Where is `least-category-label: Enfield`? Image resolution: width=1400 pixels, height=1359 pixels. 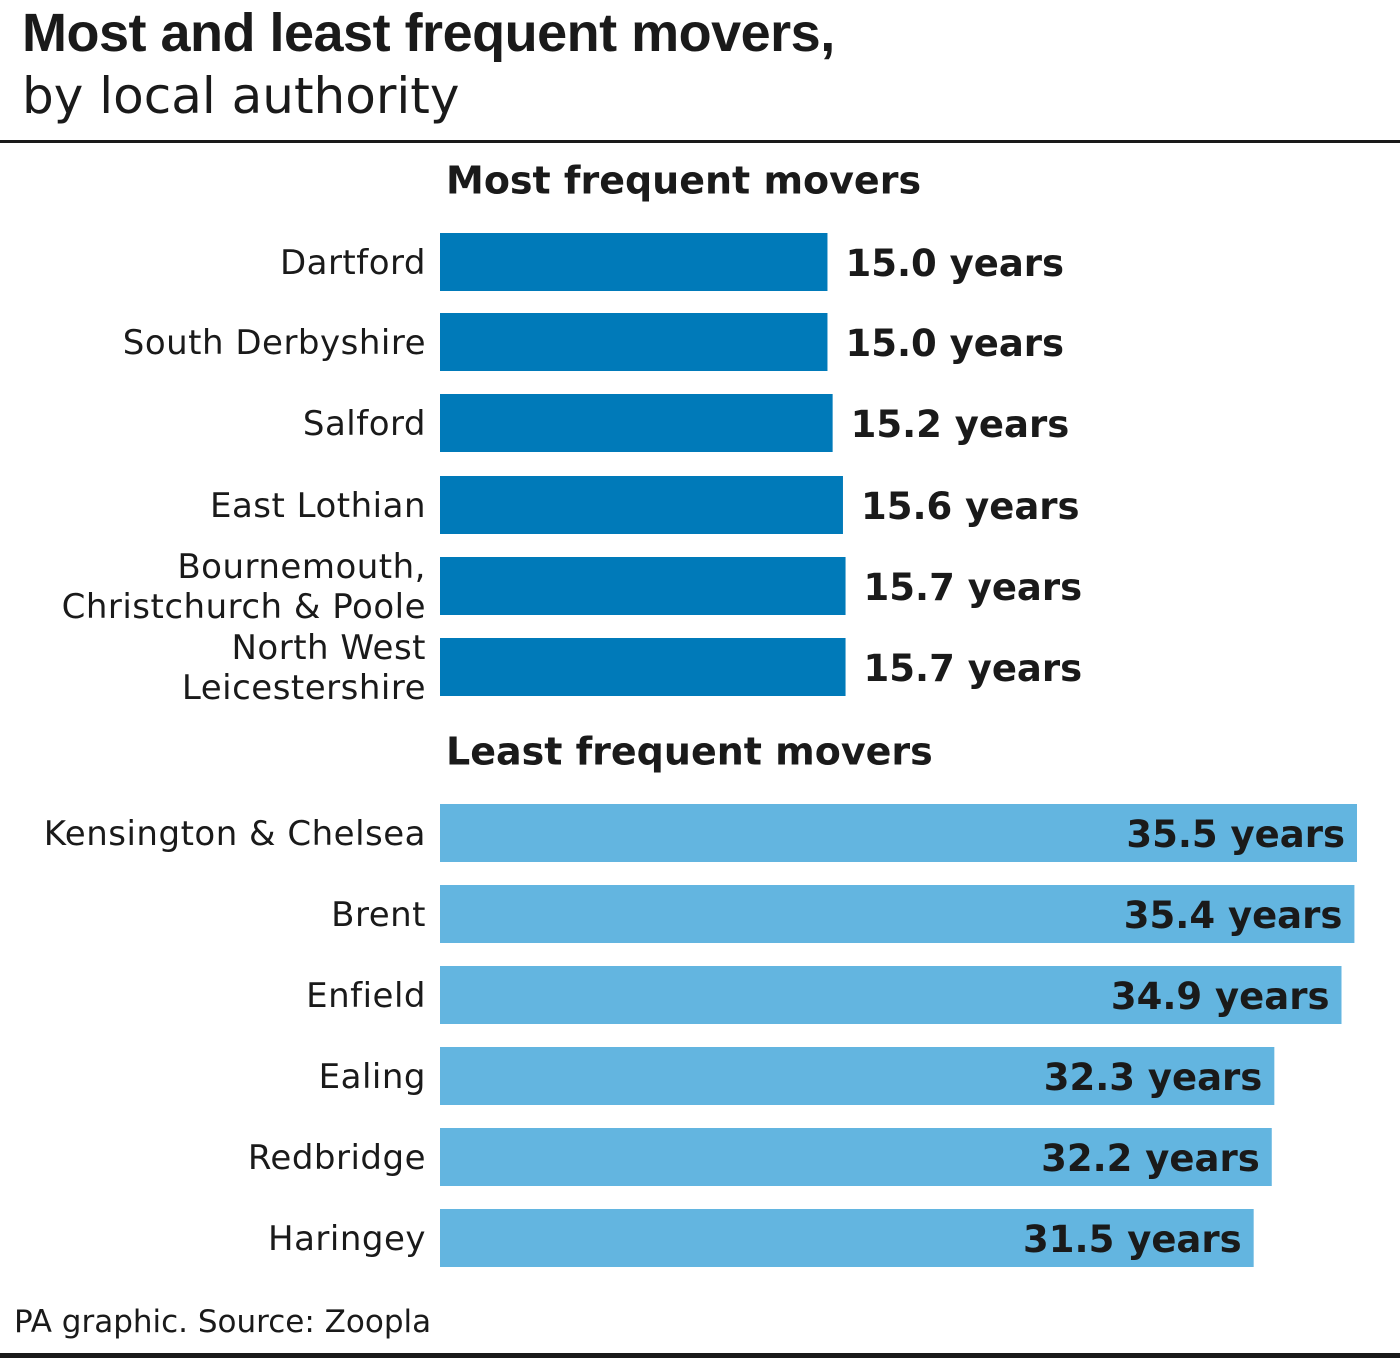
least-category-label: Enfield is located at coordinates (366, 996).